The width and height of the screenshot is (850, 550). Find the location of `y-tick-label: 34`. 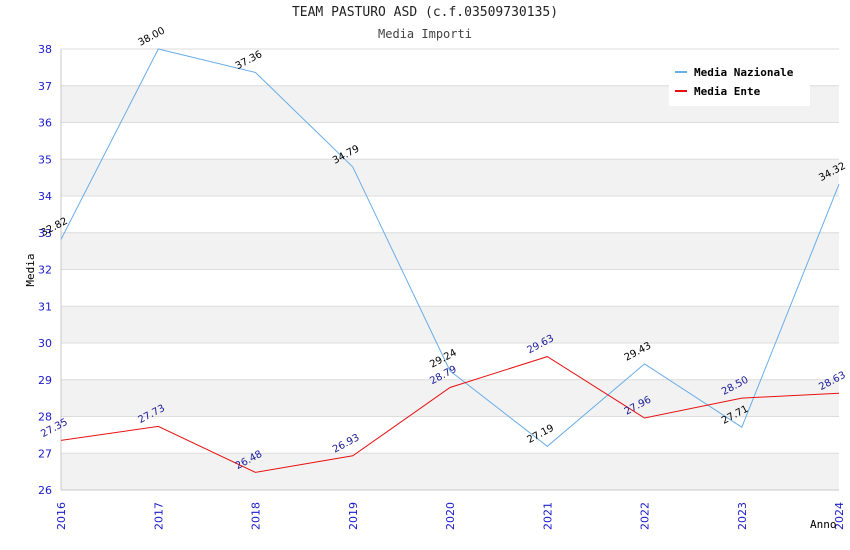

y-tick-label: 34 is located at coordinates (45, 196).